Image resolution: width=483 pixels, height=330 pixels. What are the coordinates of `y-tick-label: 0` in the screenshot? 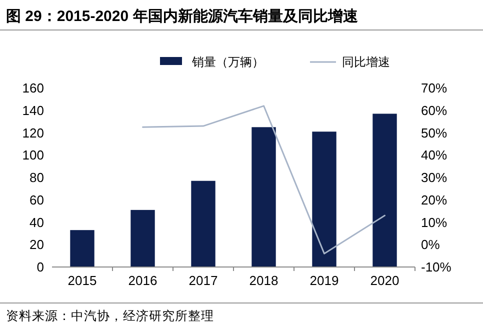 It's located at (40, 267).